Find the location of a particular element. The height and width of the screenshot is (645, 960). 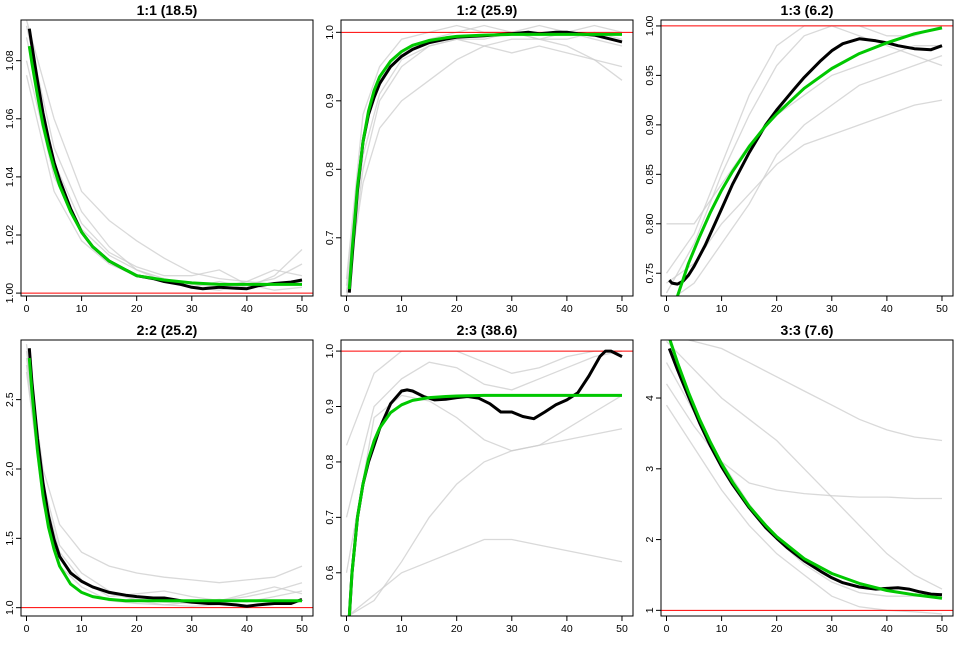

y-tick-label: 2.5 is located at coordinates (10, 399).